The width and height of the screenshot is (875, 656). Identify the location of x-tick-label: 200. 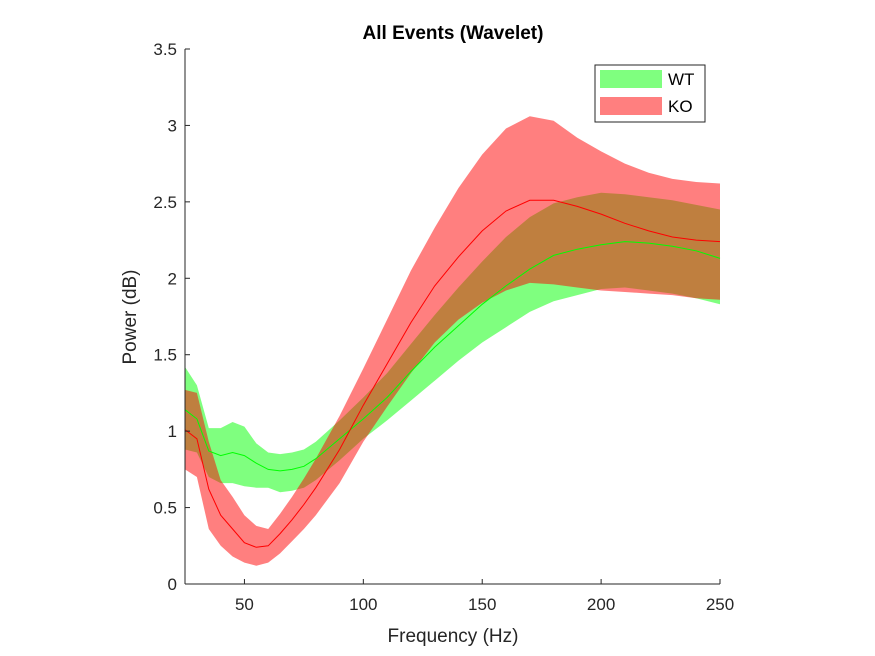
(601, 604).